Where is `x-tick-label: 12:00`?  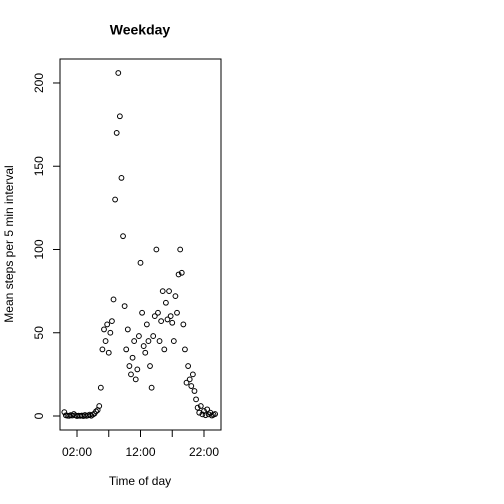 x-tick-label: 12:00 is located at coordinates (140, 452).